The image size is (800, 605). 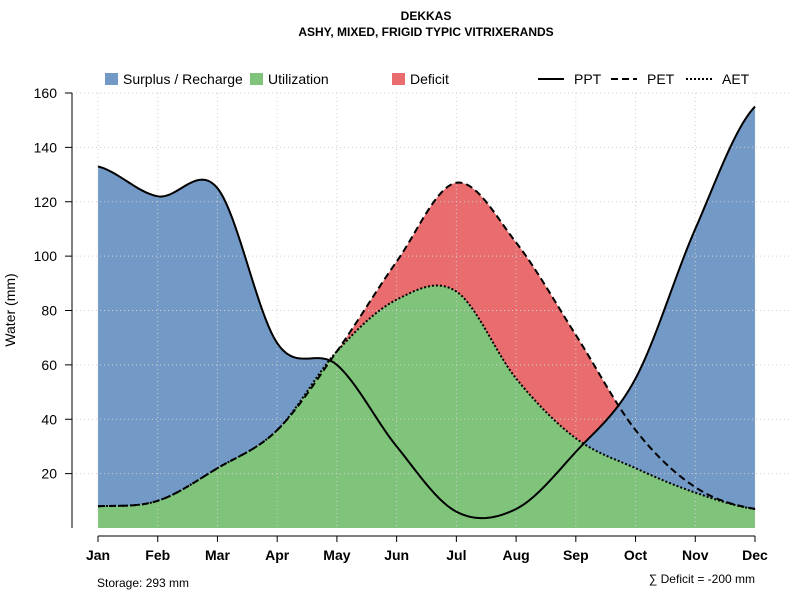 What do you see at coordinates (661, 79) in the screenshot?
I see `legend-label: PET` at bounding box center [661, 79].